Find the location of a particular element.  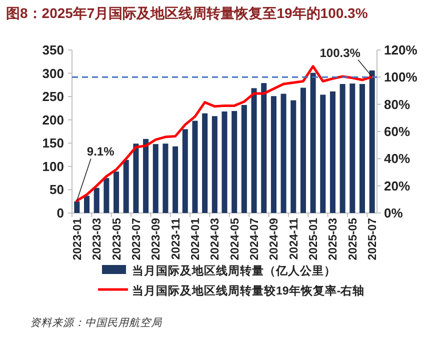

y2-tick-label: 60% is located at coordinates (397, 131).